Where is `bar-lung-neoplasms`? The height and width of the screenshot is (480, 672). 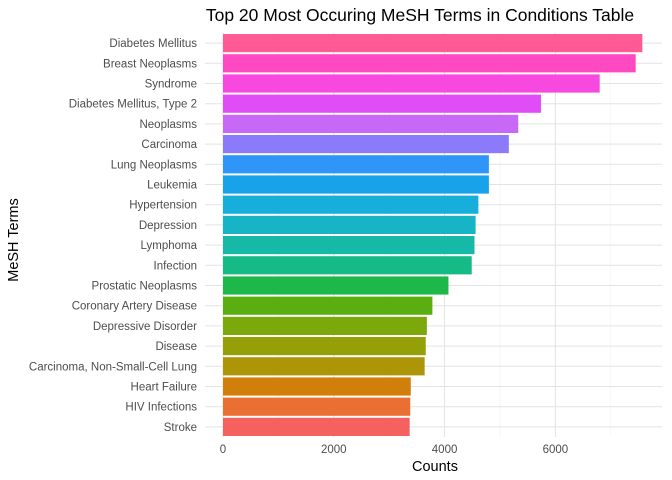 bar-lung-neoplasms is located at coordinates (356, 164).